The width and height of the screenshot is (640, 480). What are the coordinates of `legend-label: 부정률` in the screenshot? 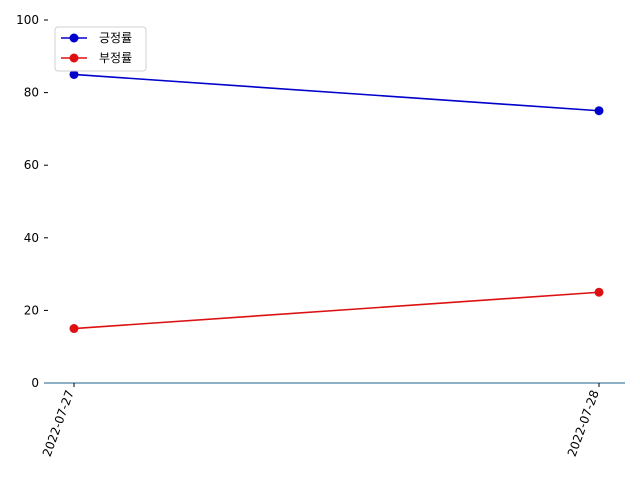 It's located at (115, 58).